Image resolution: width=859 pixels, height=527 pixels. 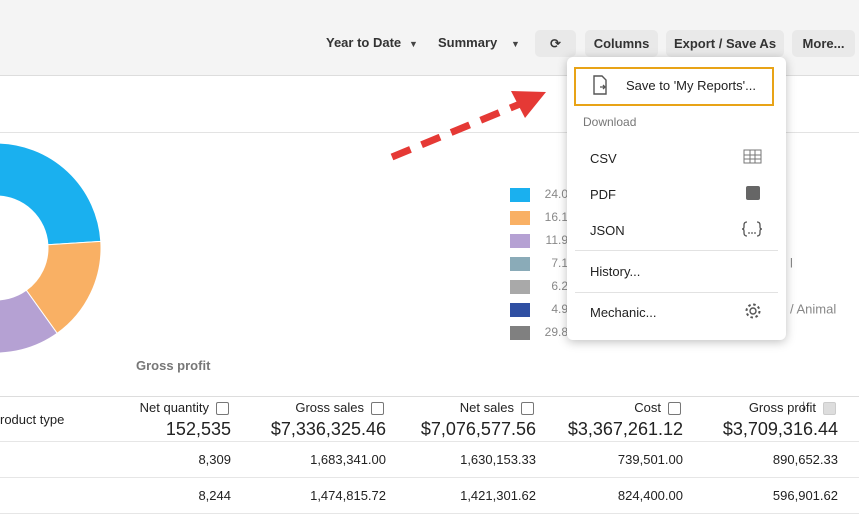 I want to click on table-cell: 739,501.00, so click(x=650, y=459).